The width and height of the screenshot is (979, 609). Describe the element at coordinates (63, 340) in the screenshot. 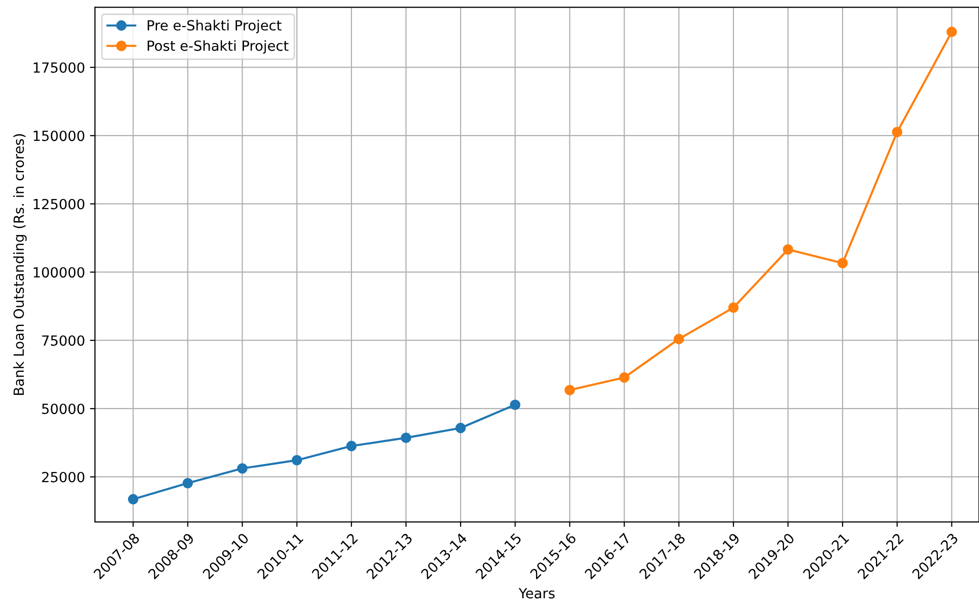

I see `y-tick-label: 75000` at that location.